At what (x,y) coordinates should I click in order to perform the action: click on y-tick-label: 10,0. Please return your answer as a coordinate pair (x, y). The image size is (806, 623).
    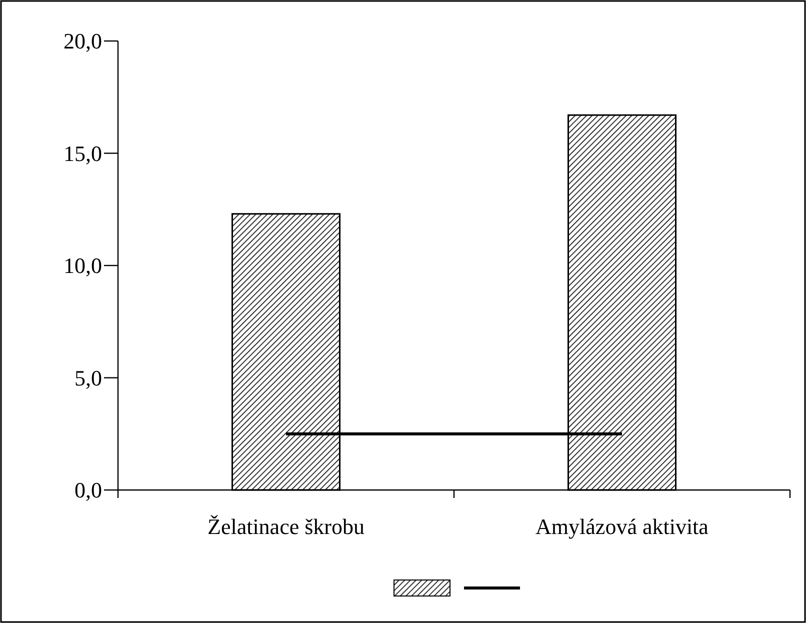
    Looking at the image, I should click on (83, 265).